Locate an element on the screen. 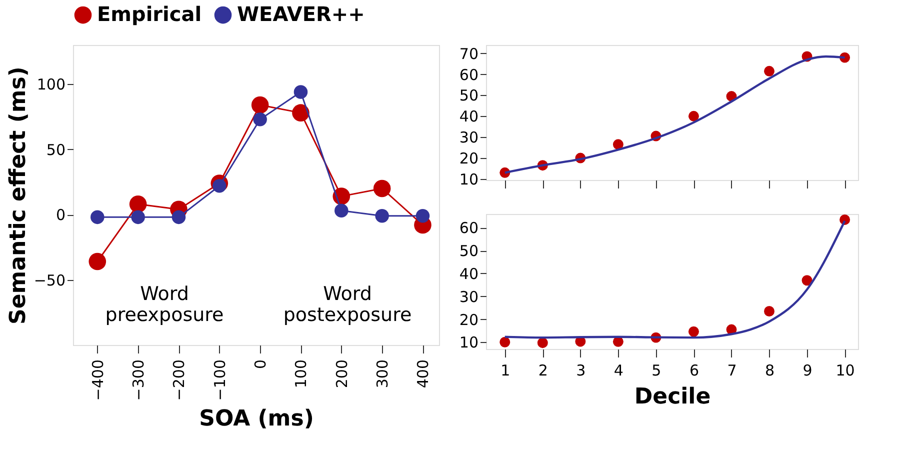 This screenshot has width=903, height=473. x-tick-label: 7 is located at coordinates (732, 371).